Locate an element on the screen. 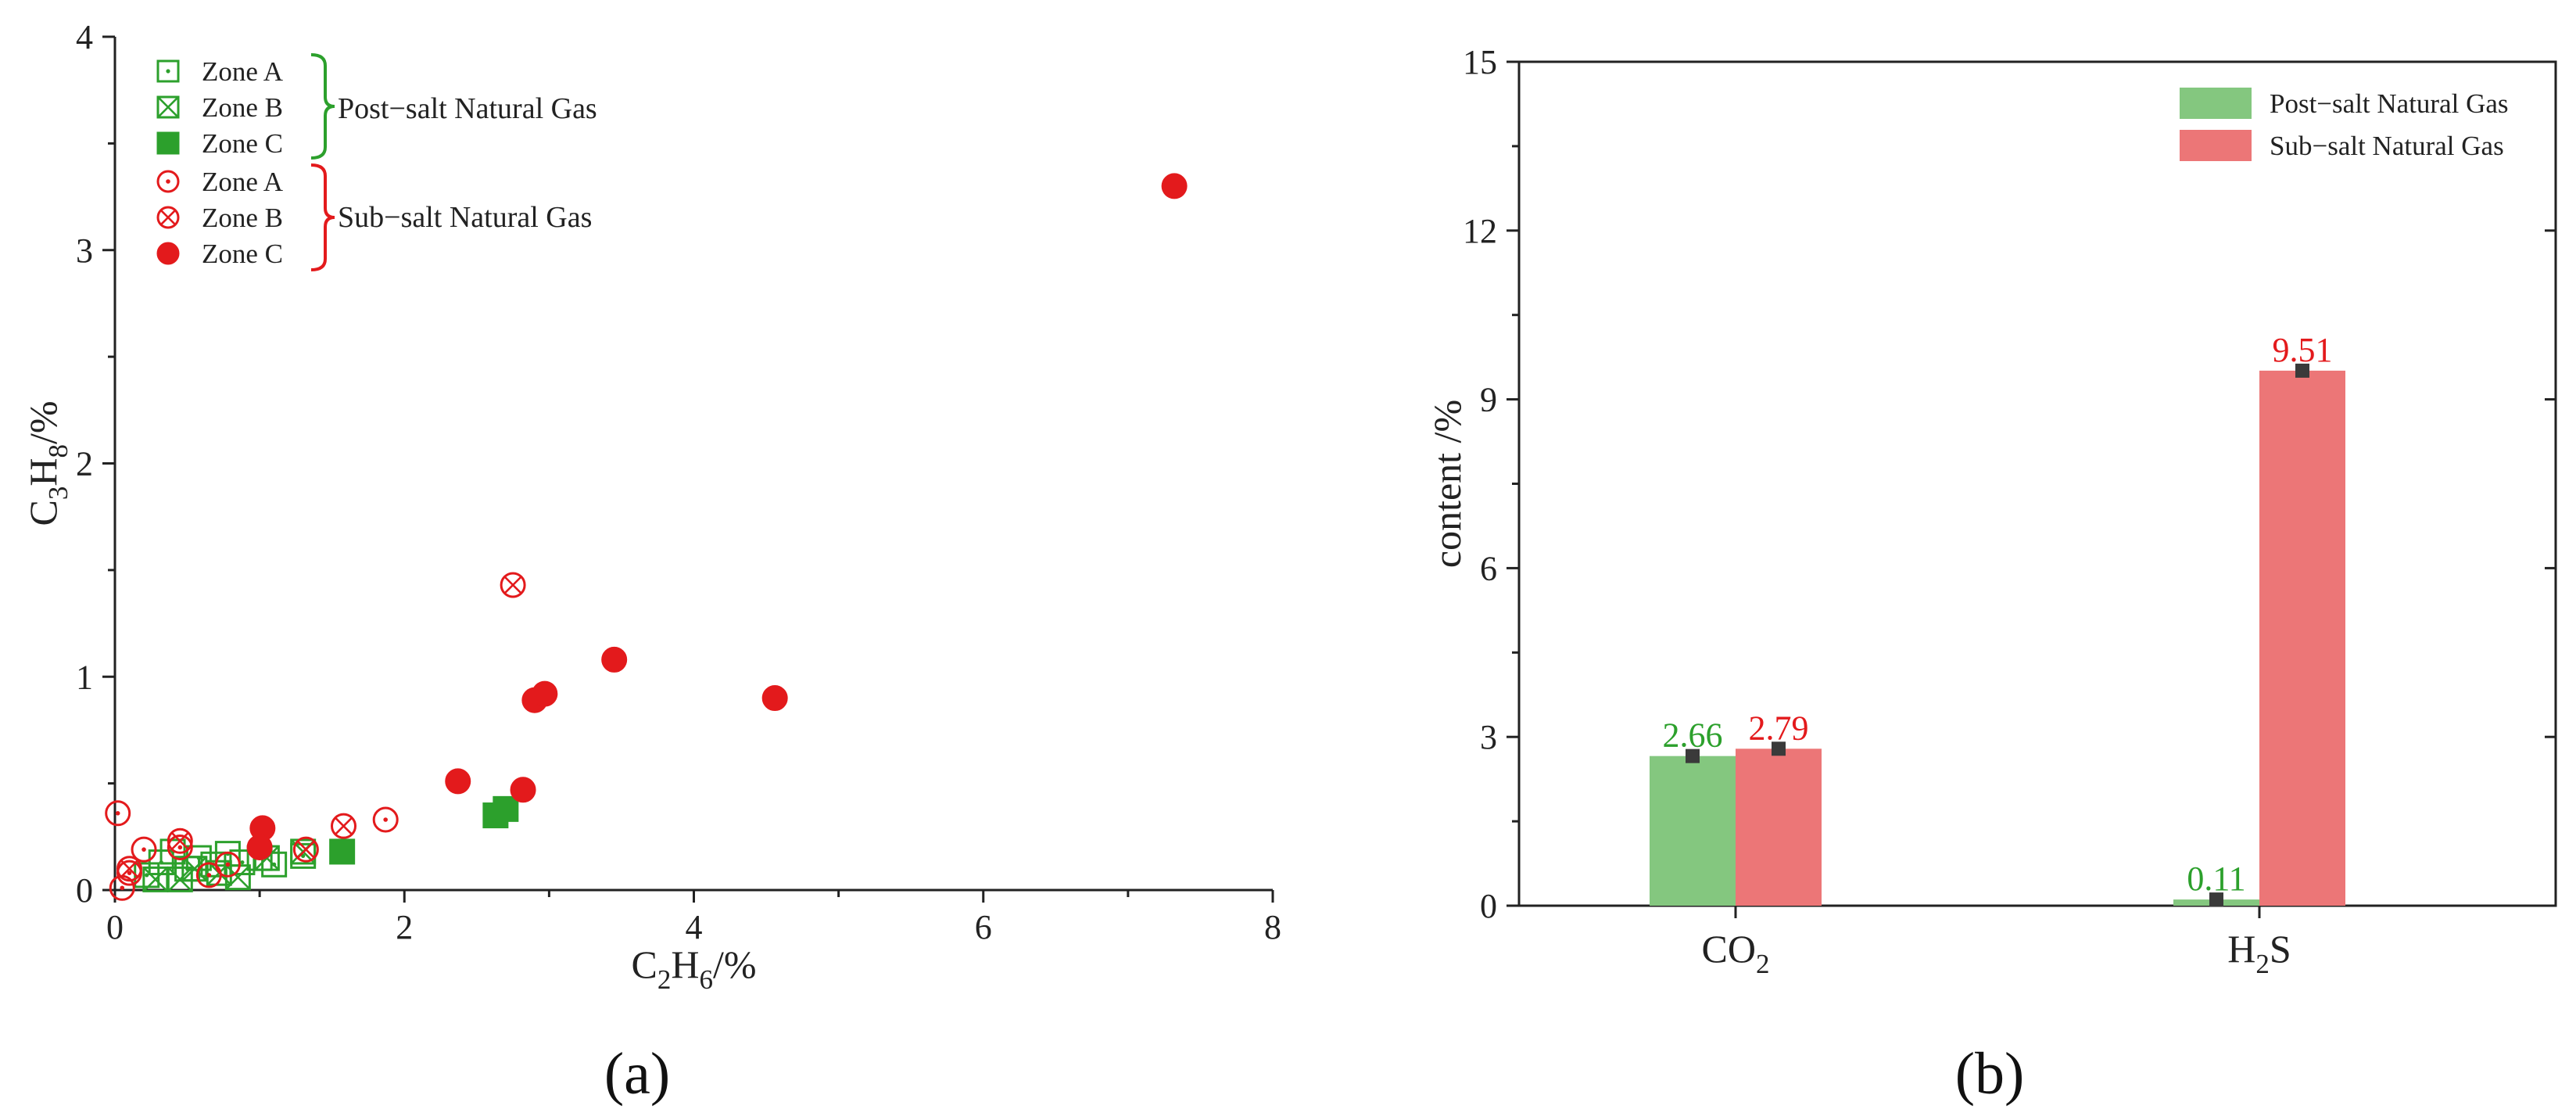  legend-item: Zone C is located at coordinates (220, 143).